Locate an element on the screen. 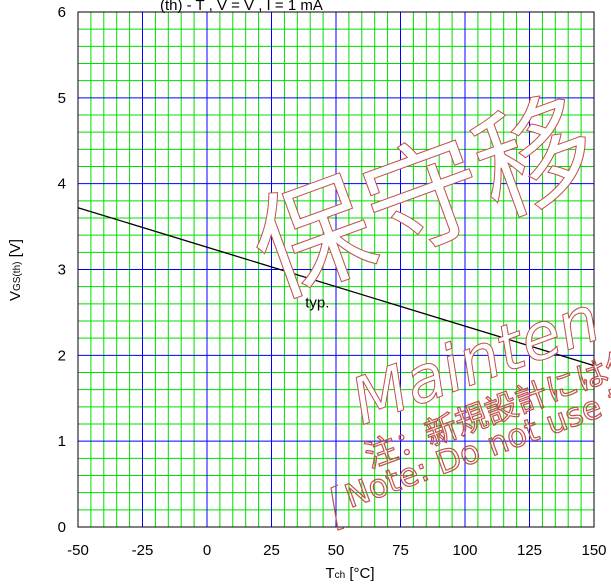 This screenshot has height=585, width=611. y-tick-label: 4 is located at coordinates (62, 184).